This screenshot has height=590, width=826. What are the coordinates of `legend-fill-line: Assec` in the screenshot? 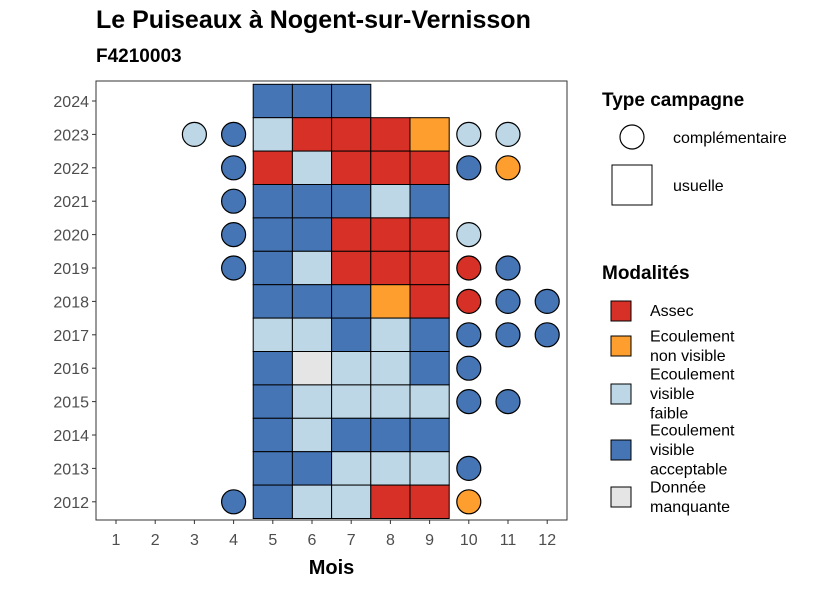 It's located at (672, 311).